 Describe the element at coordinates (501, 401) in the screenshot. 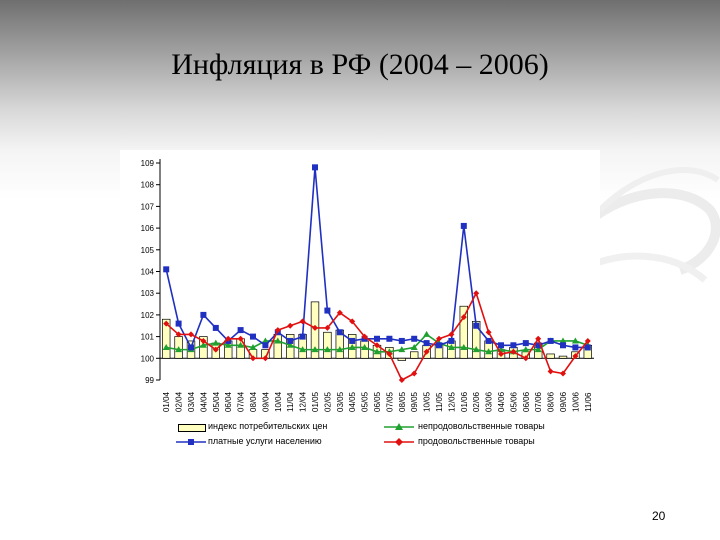

I see `x-tick-label: 04/06` at that location.